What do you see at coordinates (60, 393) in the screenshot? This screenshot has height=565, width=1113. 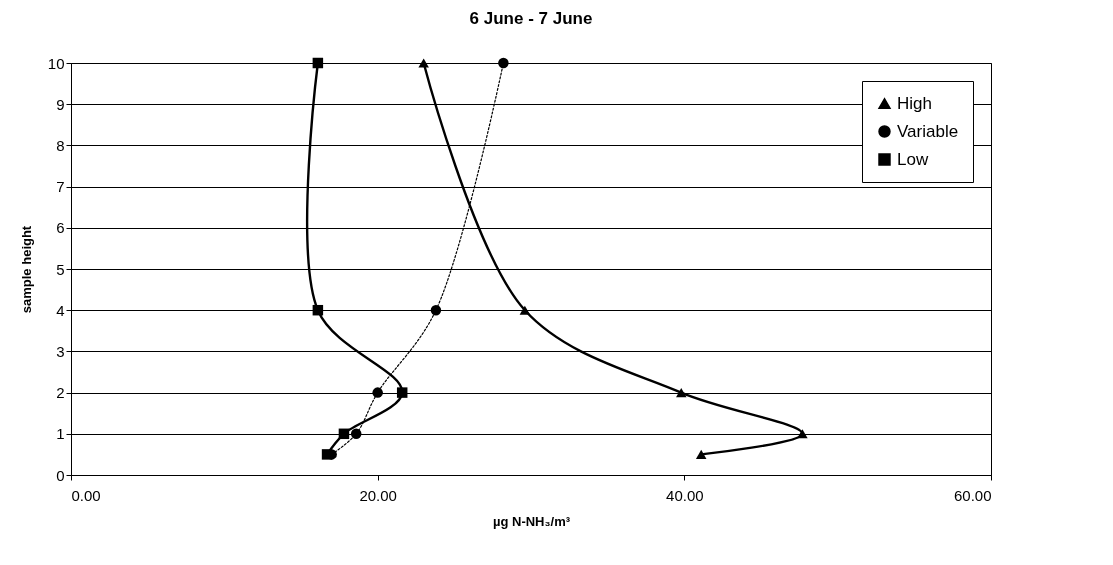 I see `y-tick-label: 2` at bounding box center [60, 393].